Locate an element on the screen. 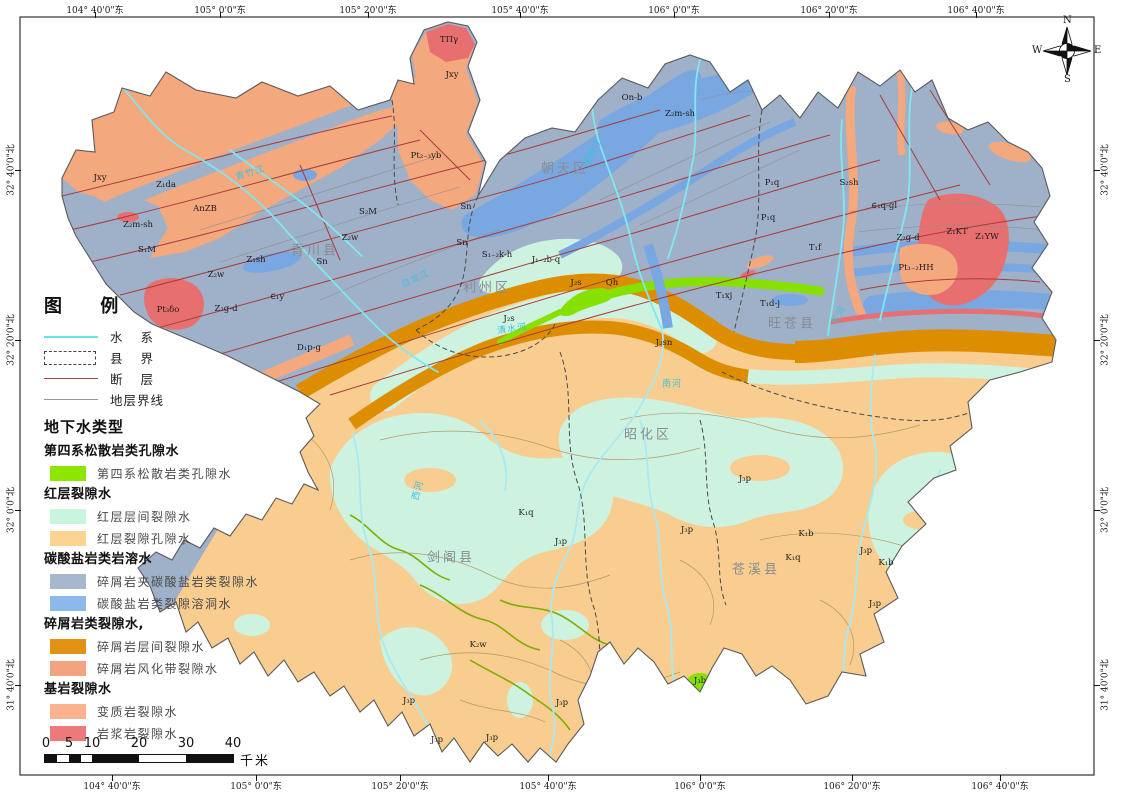 This screenshot has height=793, width=1121. legend-group-heading: 基岩裂隙水 is located at coordinates (78, 689).